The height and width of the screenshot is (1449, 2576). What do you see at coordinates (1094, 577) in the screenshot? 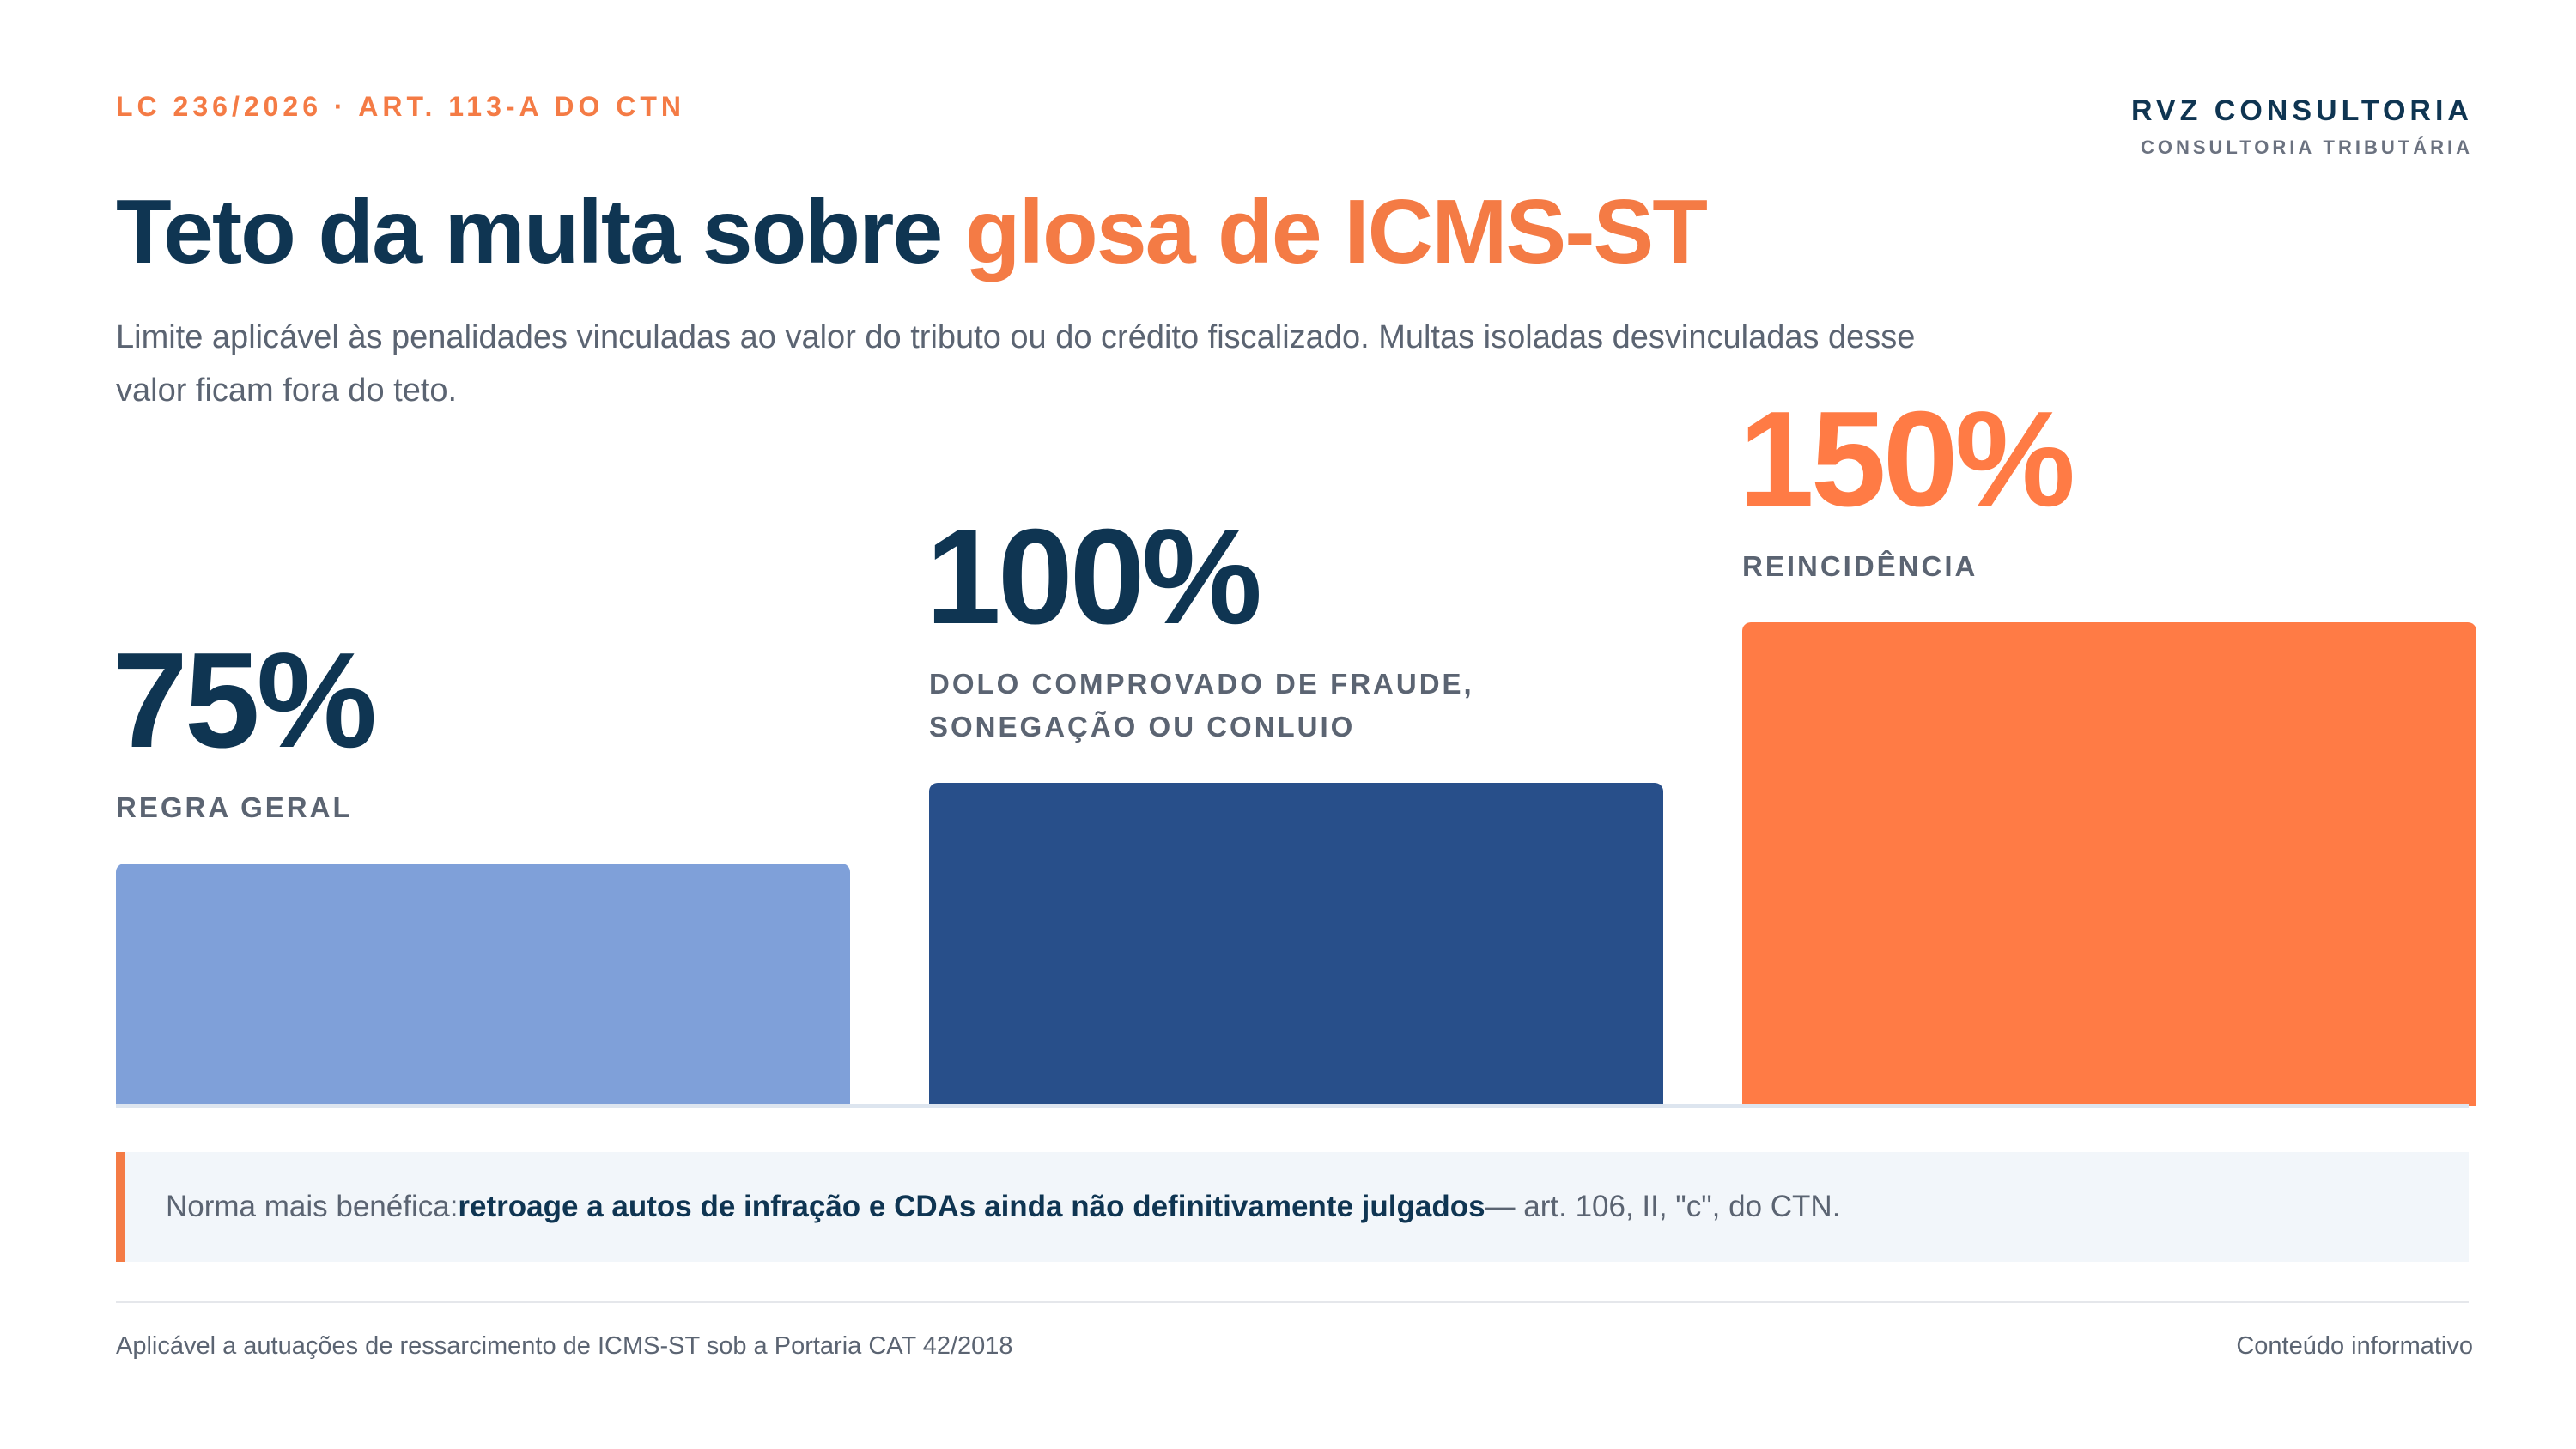
I see `bar-value-label-2: 100%` at bounding box center [1094, 577].